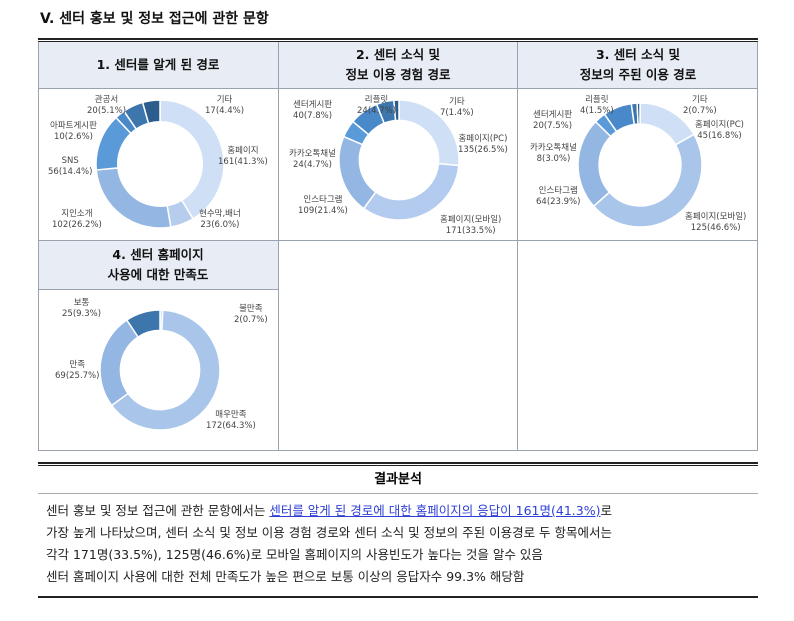 The image size is (794, 621). I want to click on chart2-title-line2: 정보 이용 경험 경로, so click(398, 74).